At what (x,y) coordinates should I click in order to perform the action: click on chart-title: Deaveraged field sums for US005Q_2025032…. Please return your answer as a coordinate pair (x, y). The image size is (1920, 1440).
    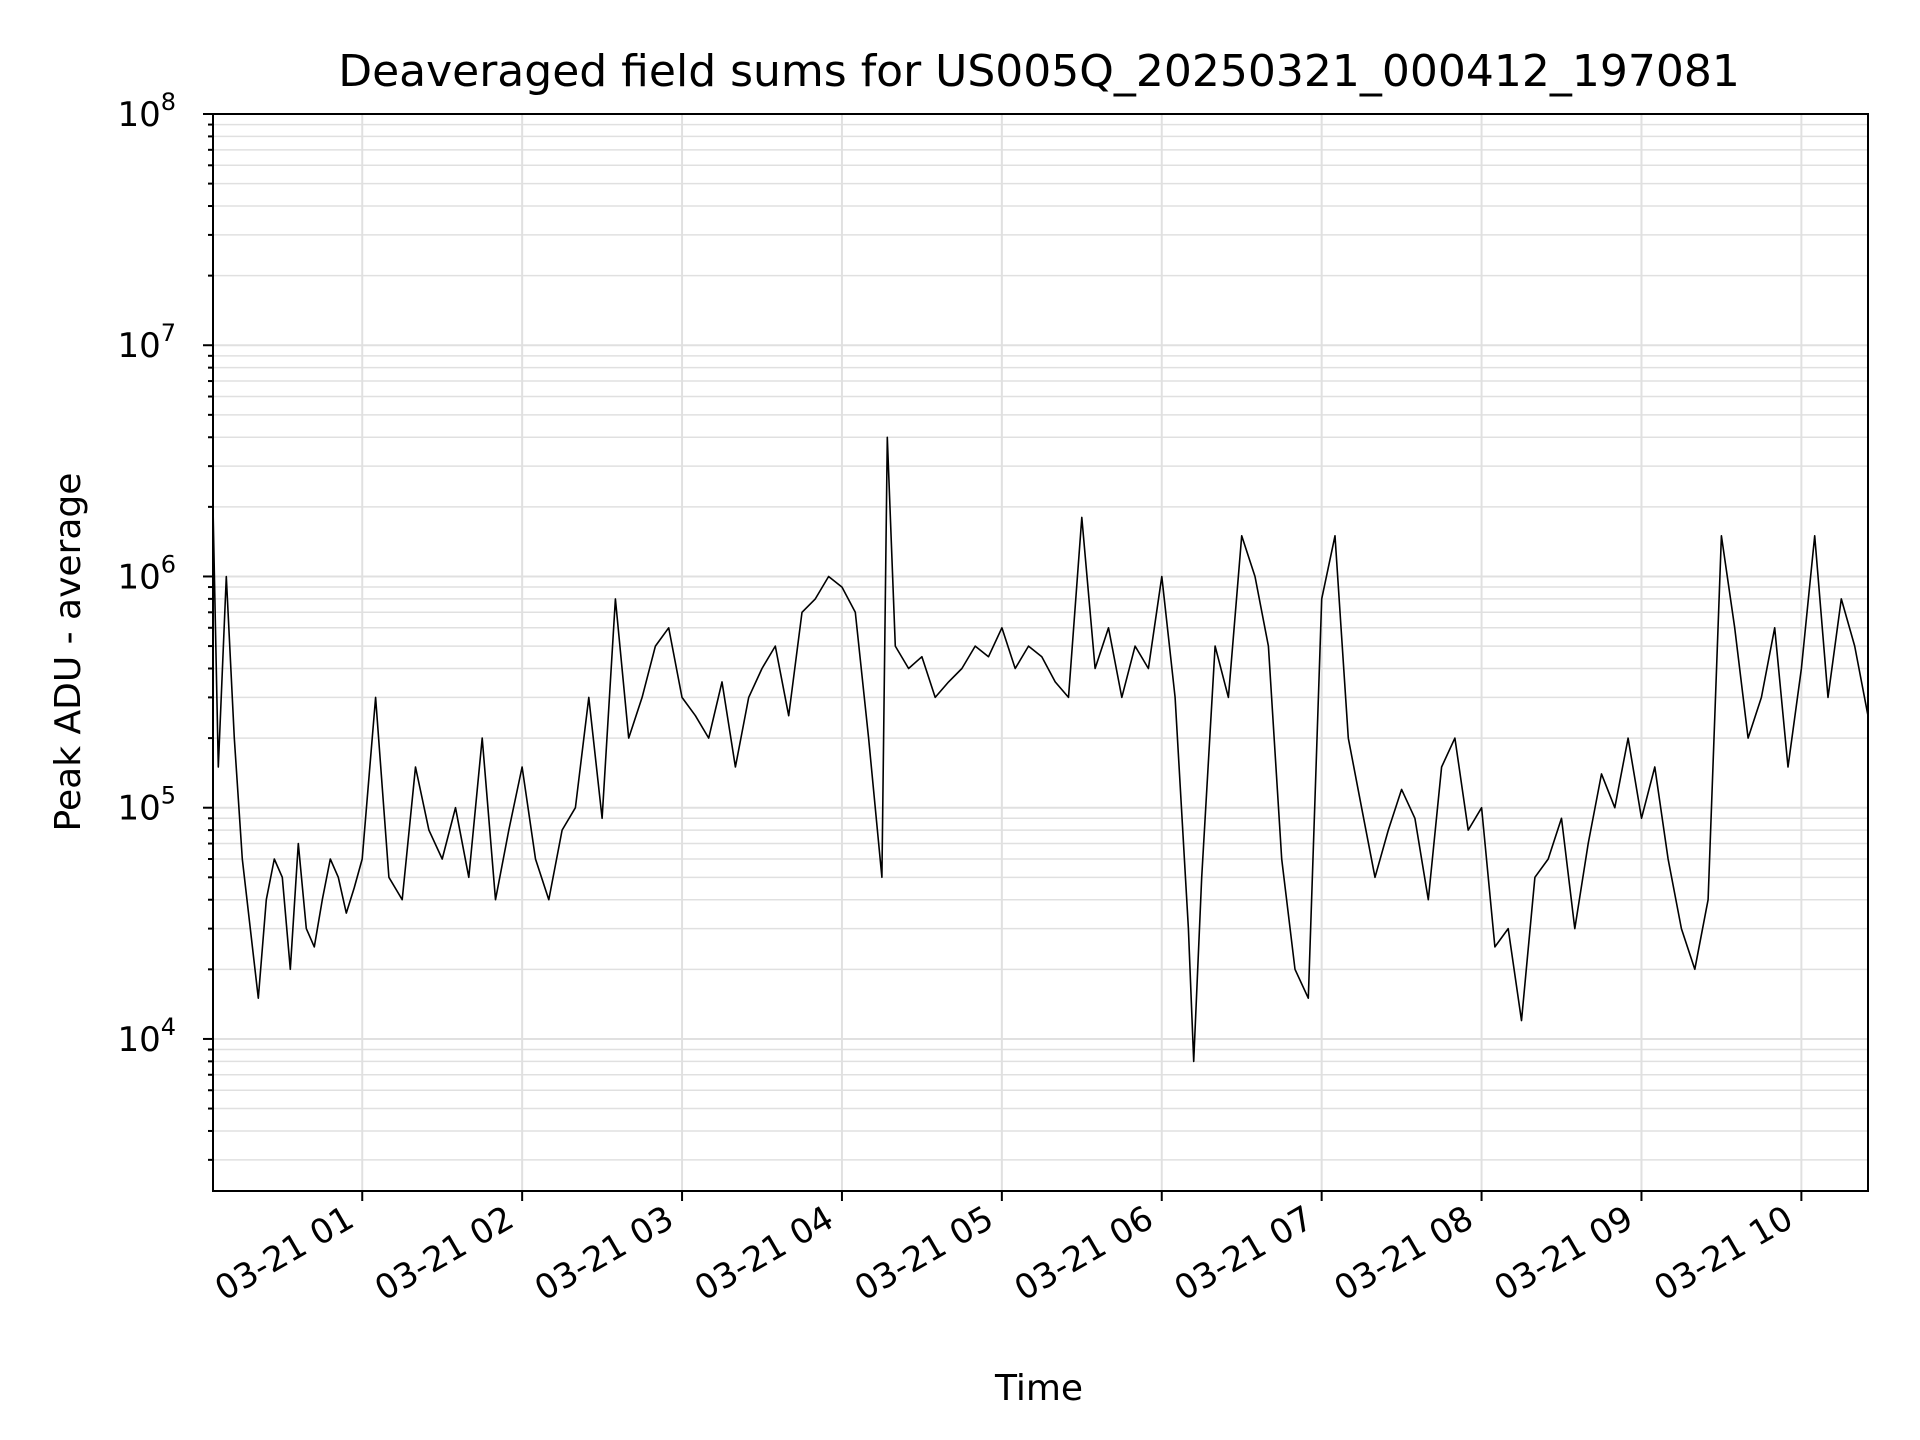
    Looking at the image, I should click on (1039, 71).